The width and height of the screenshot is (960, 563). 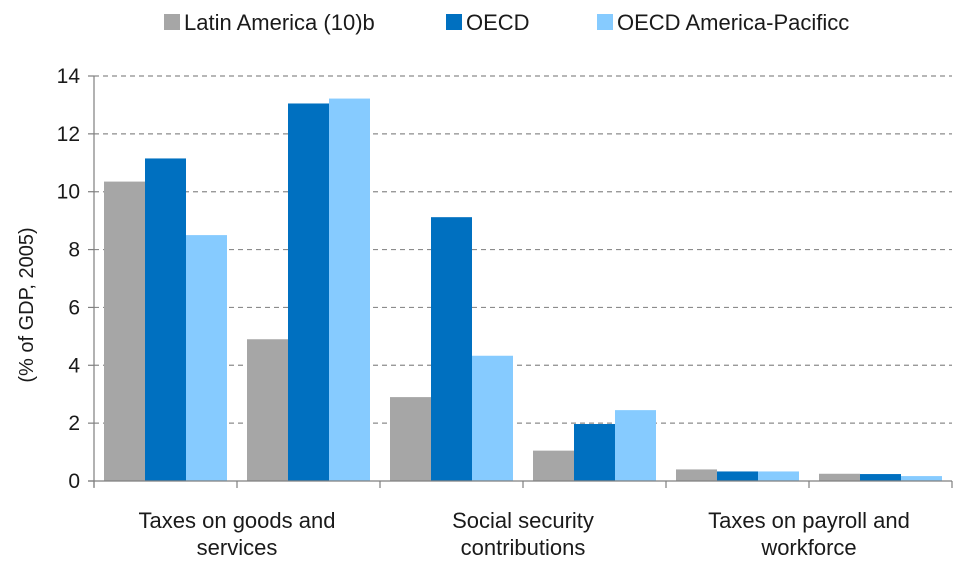 I want to click on y-tick-label-14: 14, so click(x=69, y=76).